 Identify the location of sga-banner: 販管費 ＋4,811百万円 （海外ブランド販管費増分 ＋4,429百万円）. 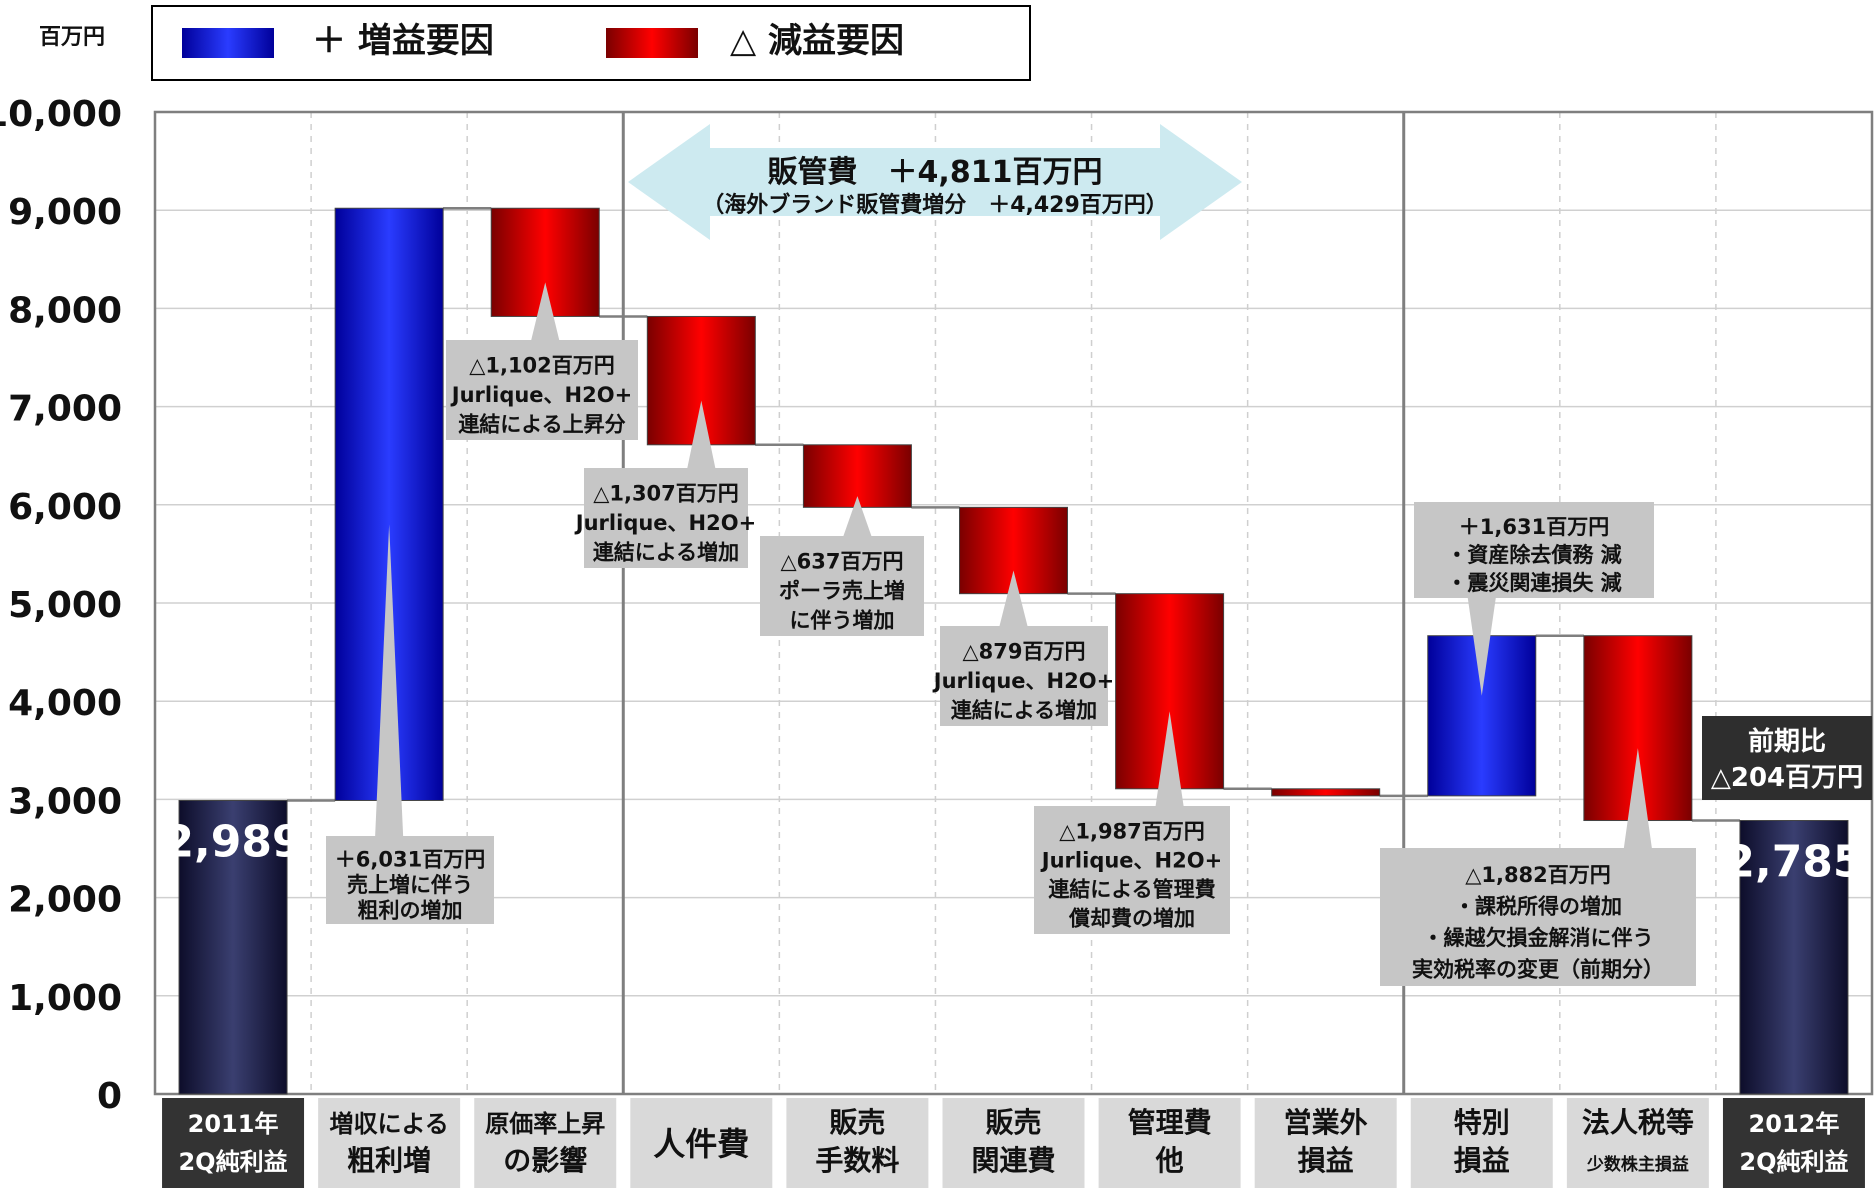
(935, 182).